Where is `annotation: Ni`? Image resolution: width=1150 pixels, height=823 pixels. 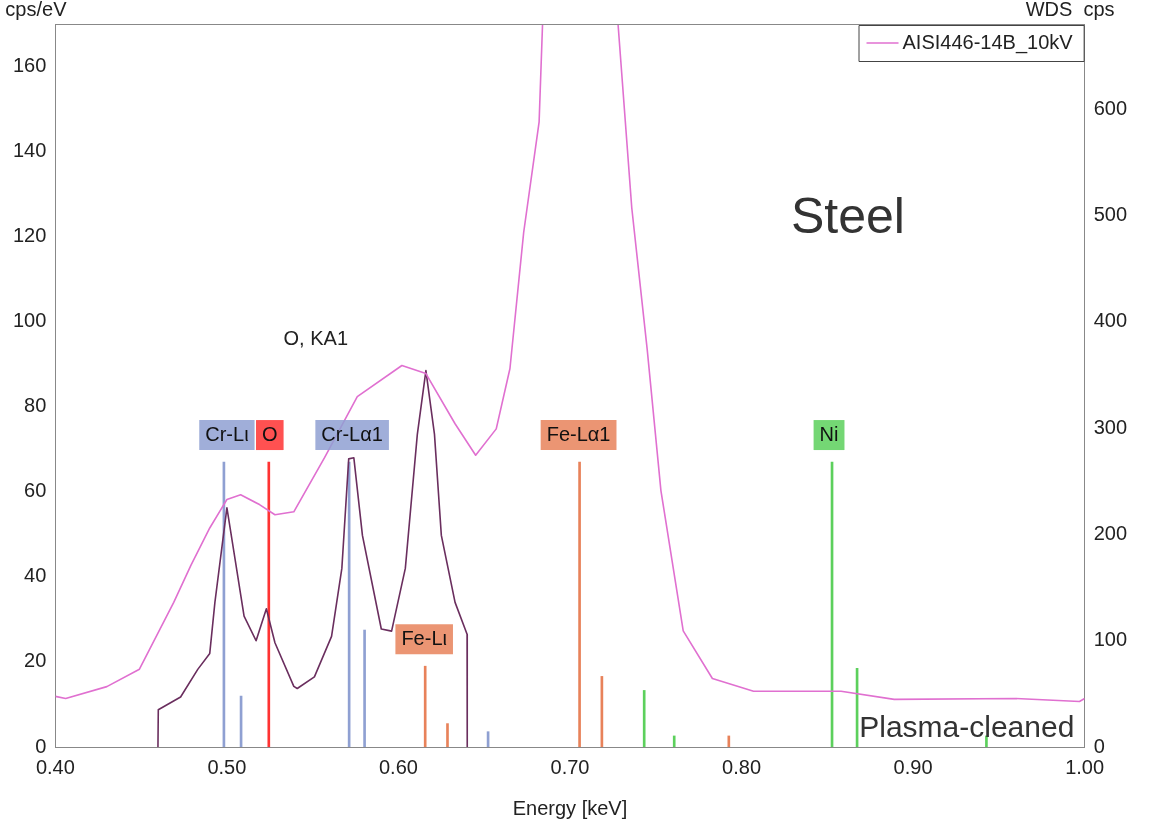
annotation: Ni is located at coordinates (829, 433).